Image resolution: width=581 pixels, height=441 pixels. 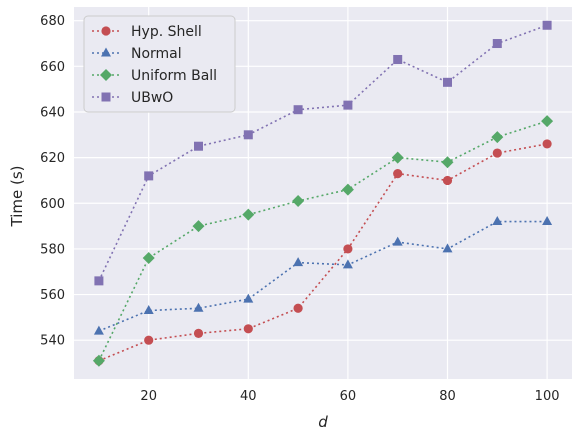 I want to click on y-tick-label: 620, so click(x=52, y=158).